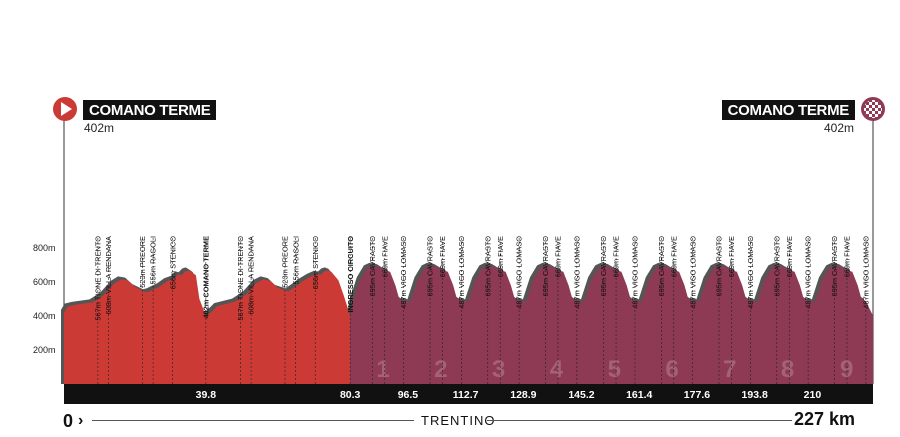 This screenshot has width=900, height=437. I want to click on km-label: 161.4, so click(639, 395).